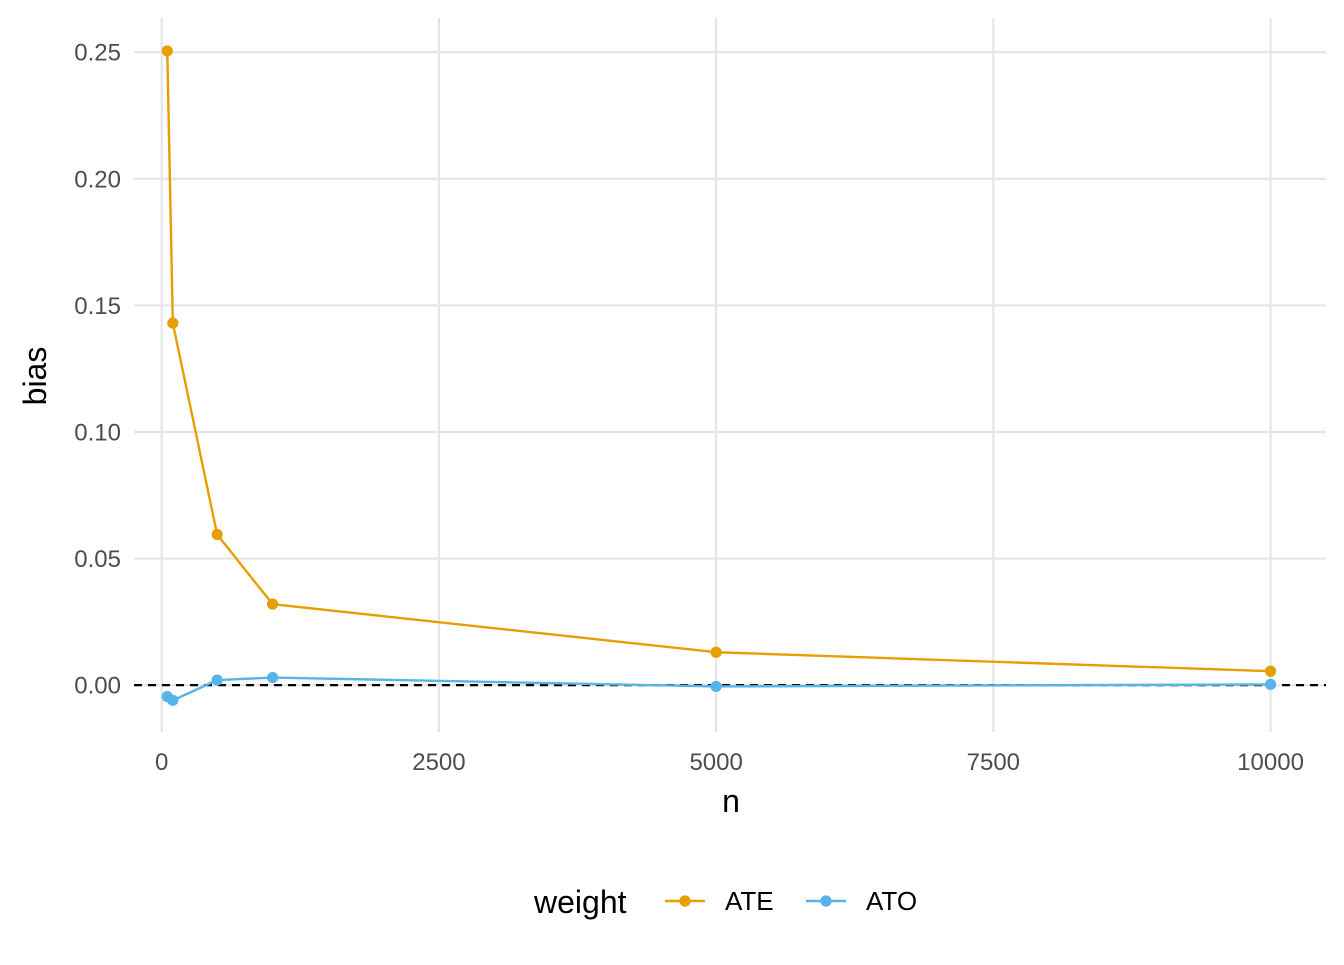 This screenshot has height=965, width=1344. I want to click on y-tick-label: 0.25, so click(97, 53).